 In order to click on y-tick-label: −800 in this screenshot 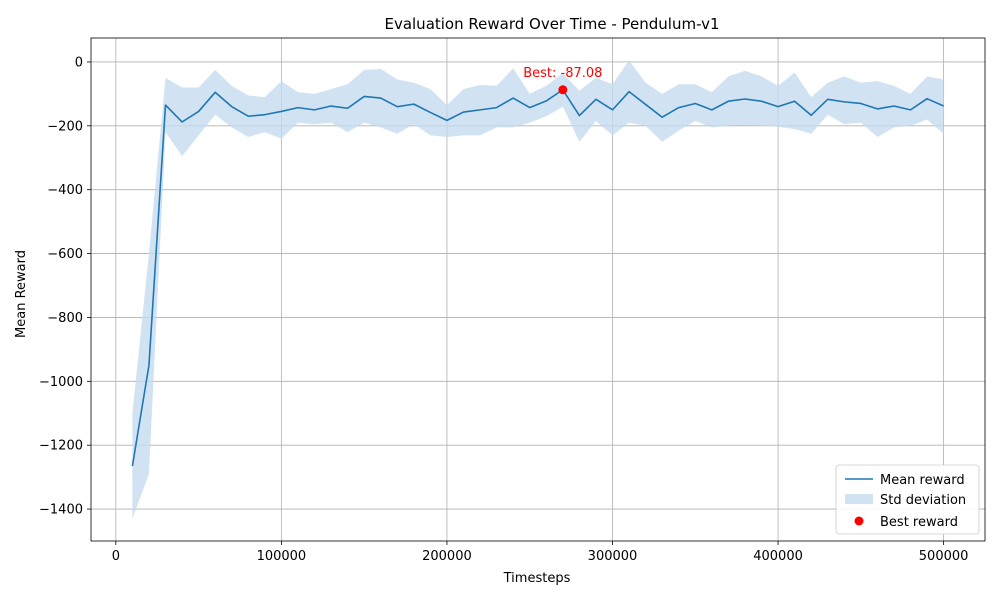, I will do `click(65, 318)`.